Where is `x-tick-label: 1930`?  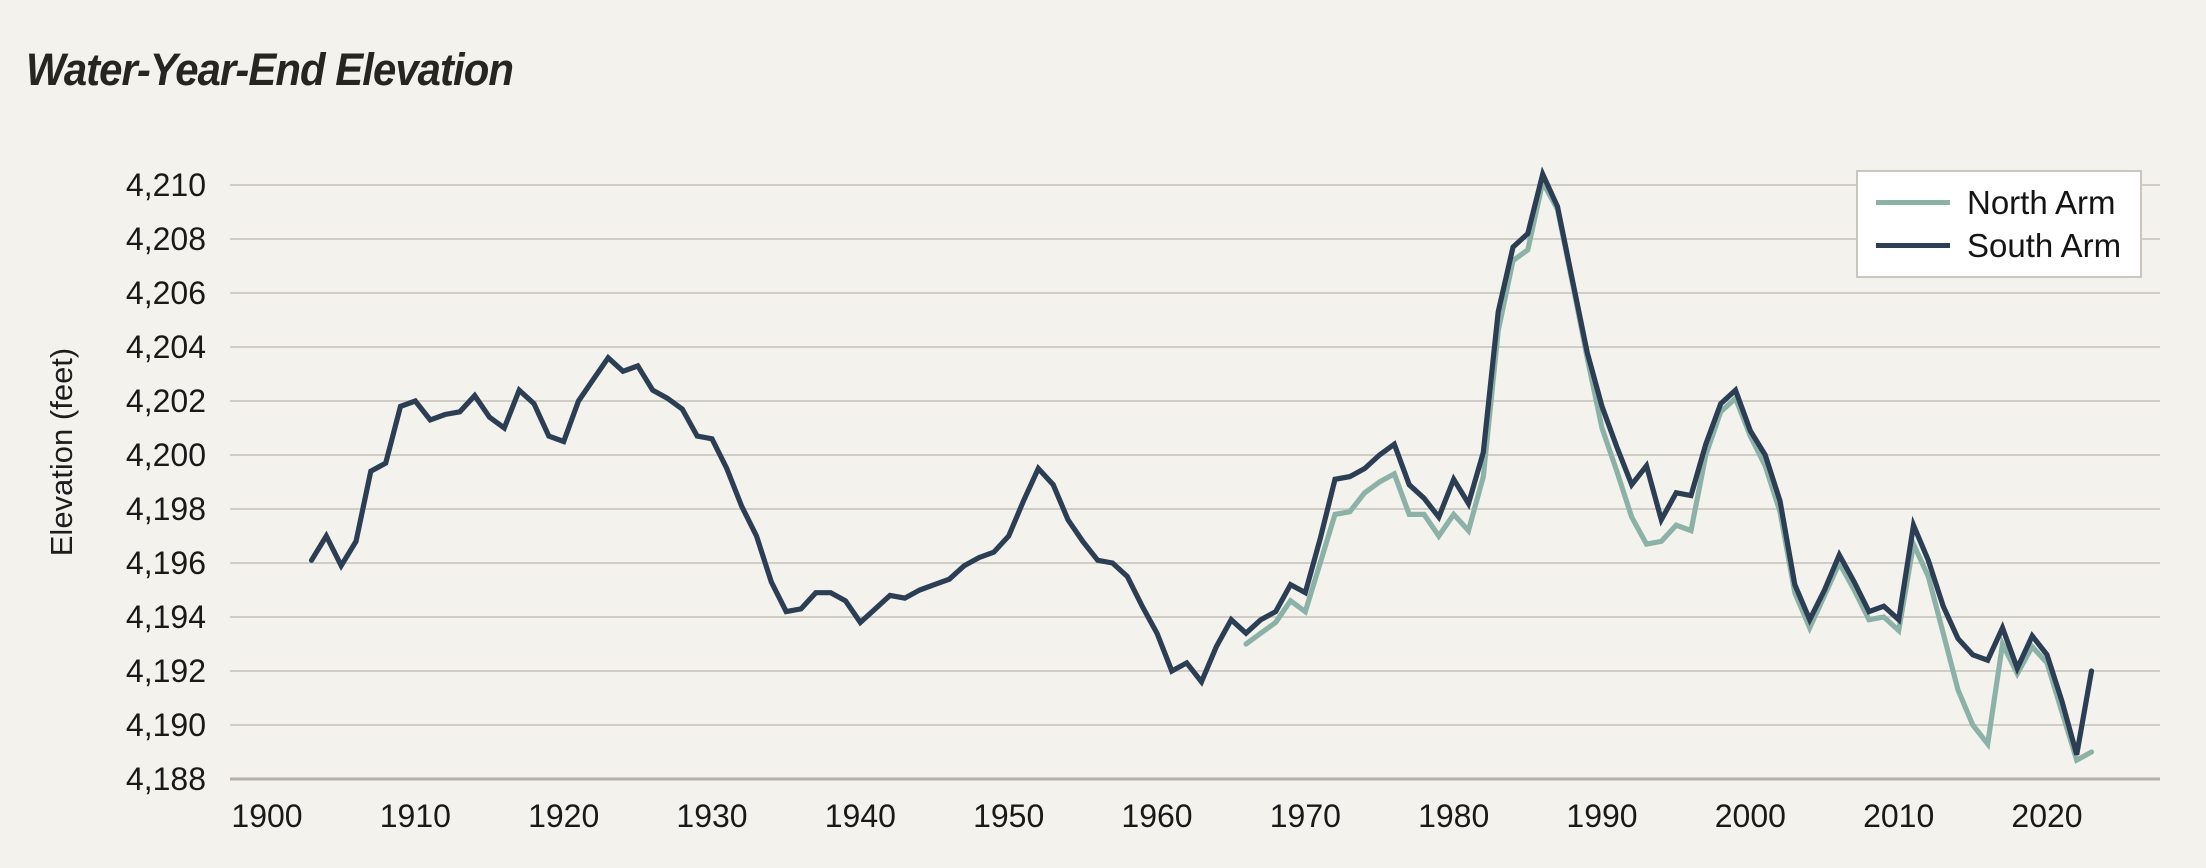
x-tick-label: 1930 is located at coordinates (712, 816).